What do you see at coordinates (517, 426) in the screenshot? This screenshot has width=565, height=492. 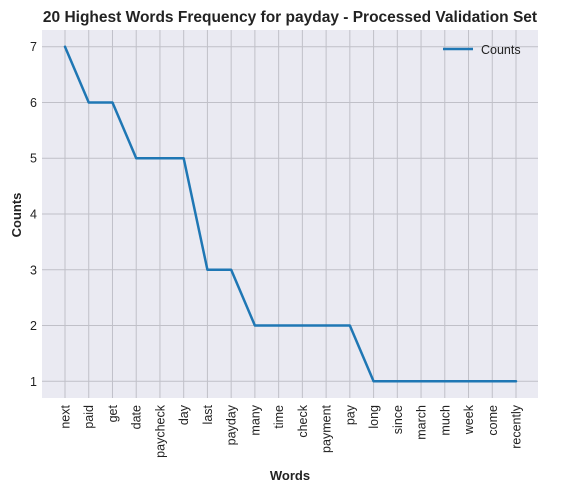 I see `x-tick-label: recently` at bounding box center [517, 426].